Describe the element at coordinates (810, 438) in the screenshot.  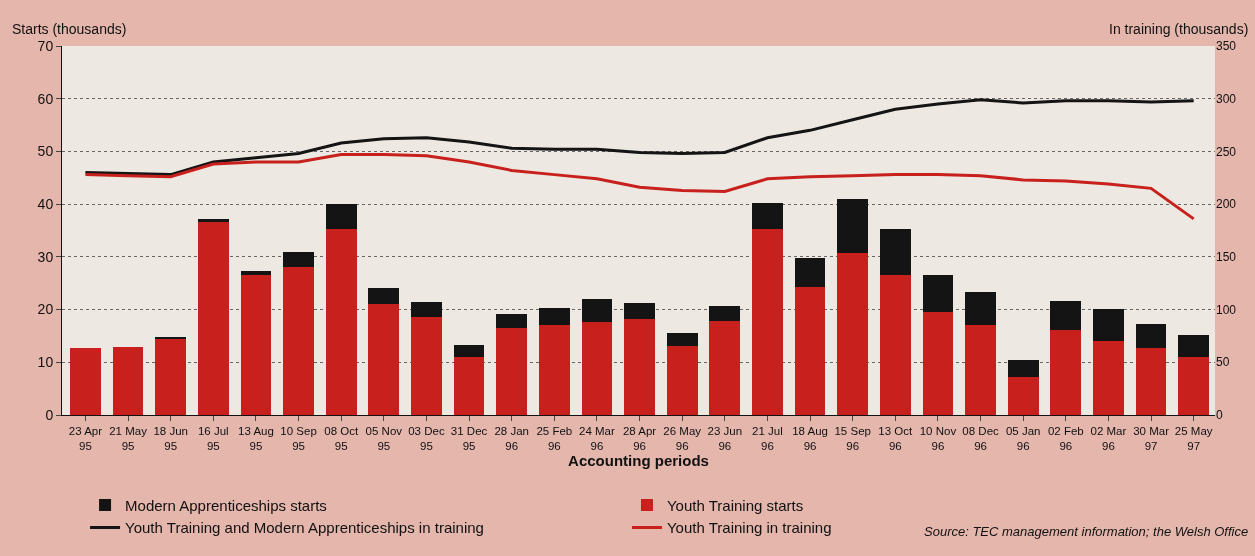
I see `x-tick-label: 18 Aug 96` at that location.